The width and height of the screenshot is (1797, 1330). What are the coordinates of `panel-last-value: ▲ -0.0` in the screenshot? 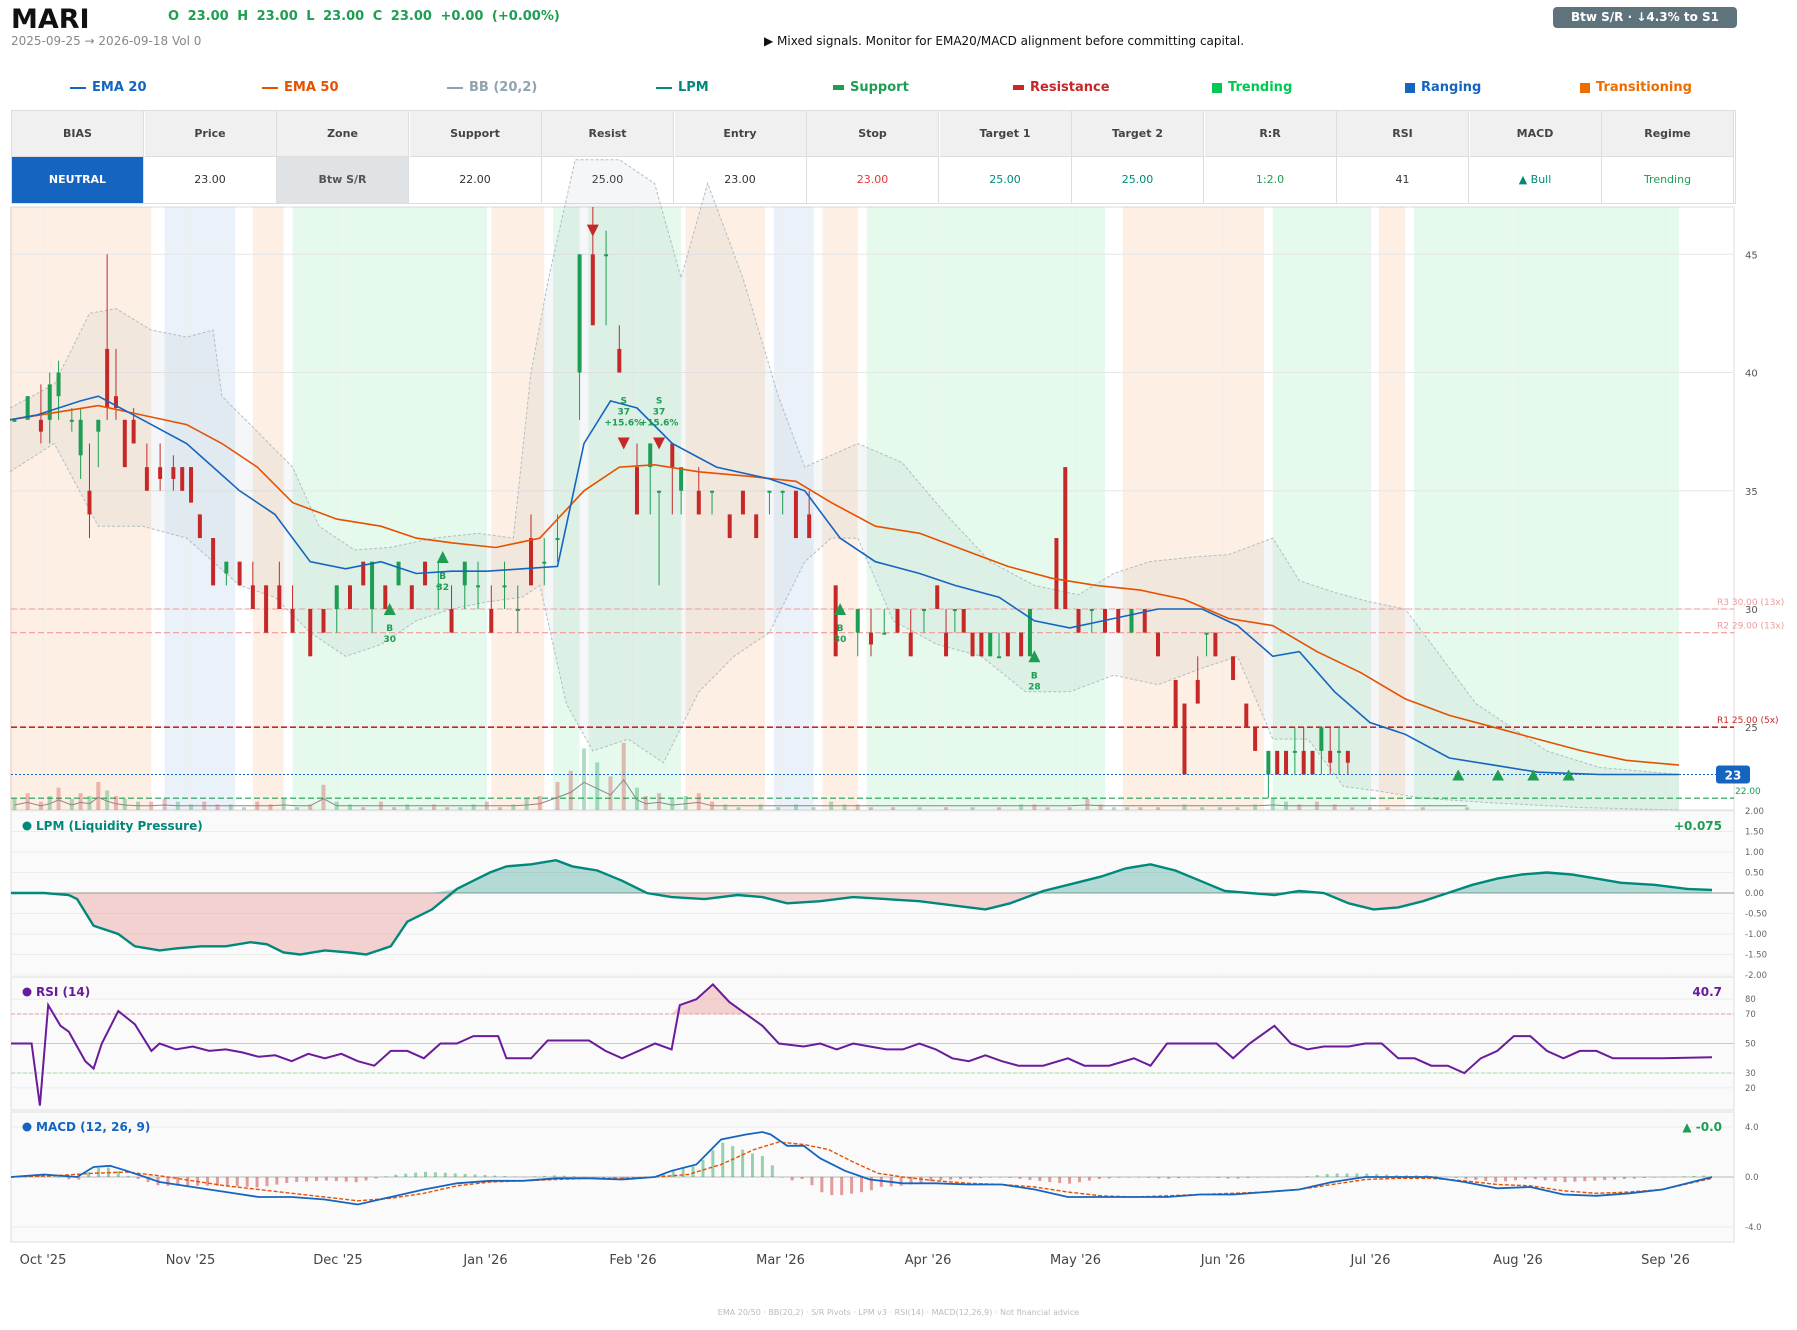 It's located at (1702, 1127).